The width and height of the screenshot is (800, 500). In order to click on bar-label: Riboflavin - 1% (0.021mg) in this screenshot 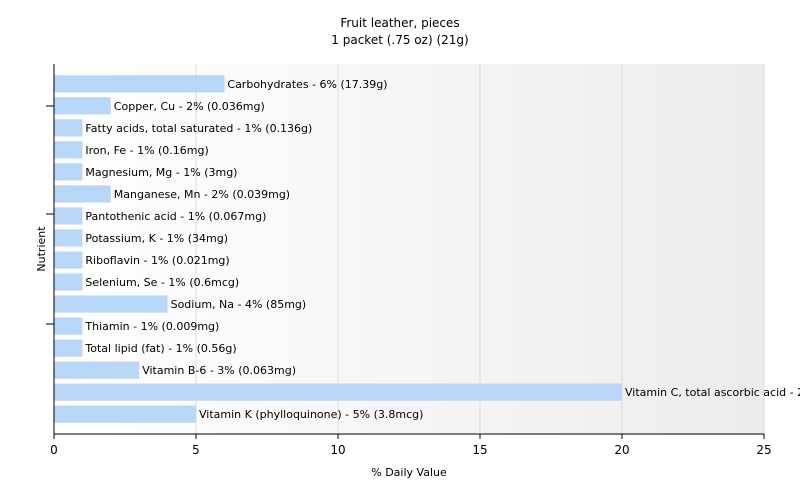, I will do `click(157, 260)`.